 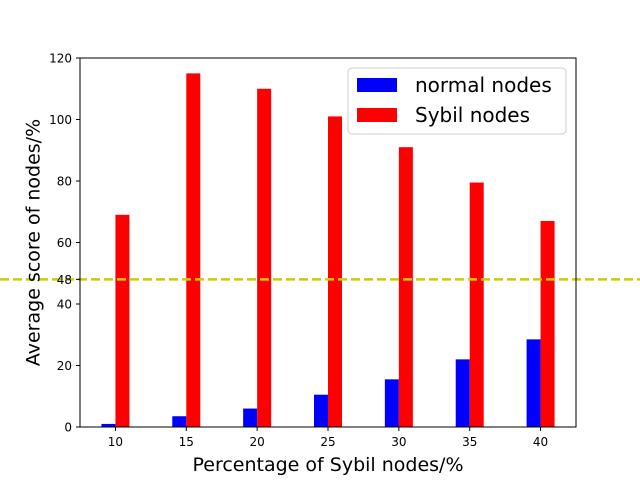 I want to click on y-tick-label-120: 120, so click(x=60, y=59).